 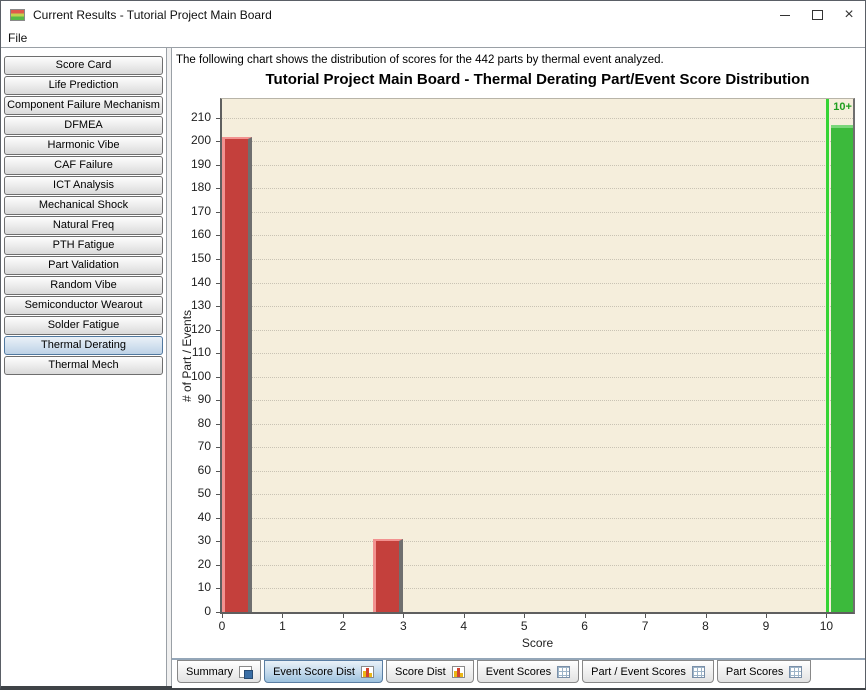 I want to click on tab-summary: Summary, so click(x=219, y=671).